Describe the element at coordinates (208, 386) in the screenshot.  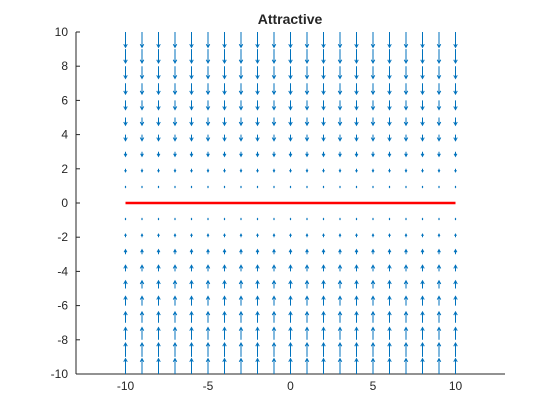
I see `x-tick-label: -5` at that location.